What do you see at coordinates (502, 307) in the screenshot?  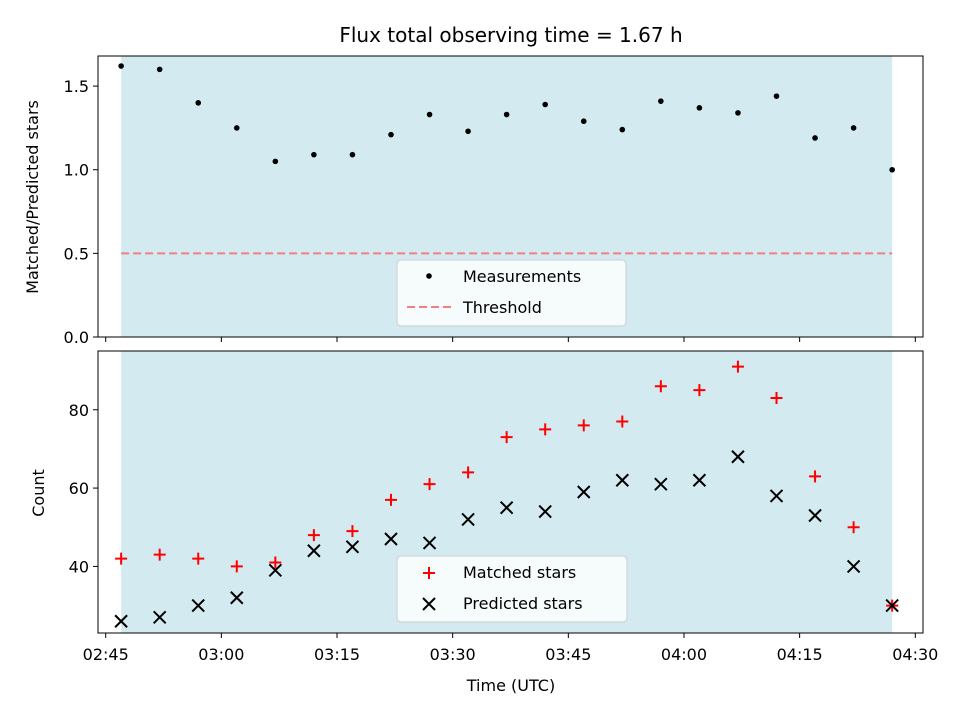 I see `threshold-legend-label: Threshold` at bounding box center [502, 307].